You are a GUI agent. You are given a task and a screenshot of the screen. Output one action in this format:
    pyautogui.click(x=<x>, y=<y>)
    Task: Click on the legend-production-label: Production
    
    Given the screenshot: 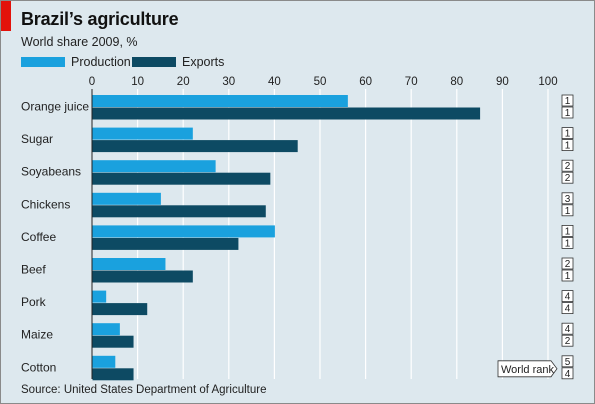 What is the action you would take?
    pyautogui.click(x=101, y=62)
    